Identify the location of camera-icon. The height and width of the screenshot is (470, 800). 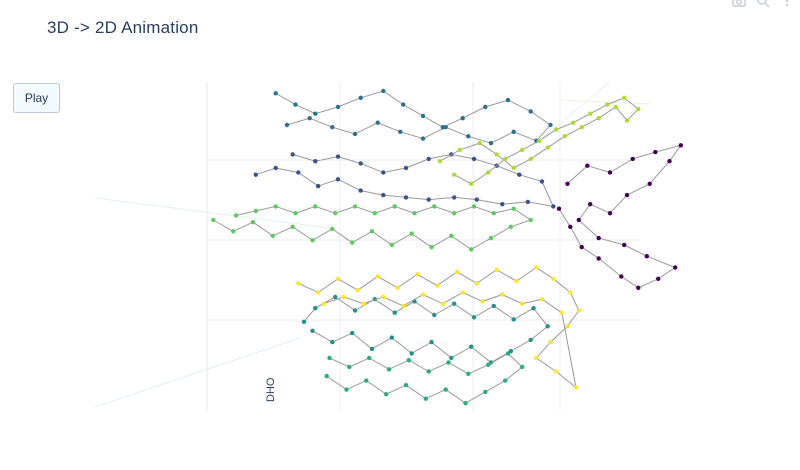
(739, 4).